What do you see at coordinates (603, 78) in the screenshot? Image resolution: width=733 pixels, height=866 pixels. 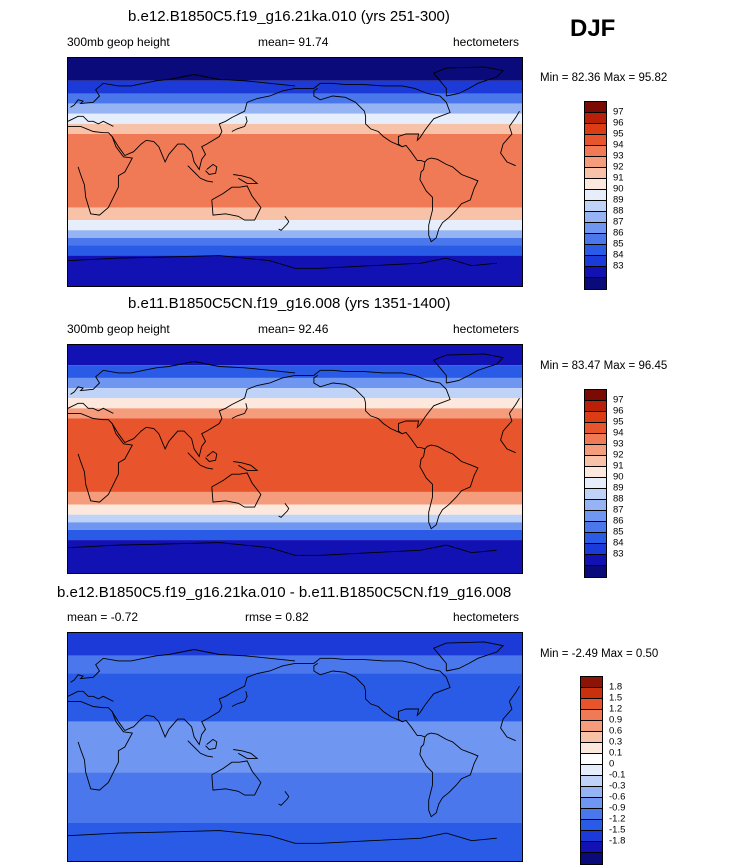 I see `panel1-minmax: Min = 82.36 Max = 95.82` at bounding box center [603, 78].